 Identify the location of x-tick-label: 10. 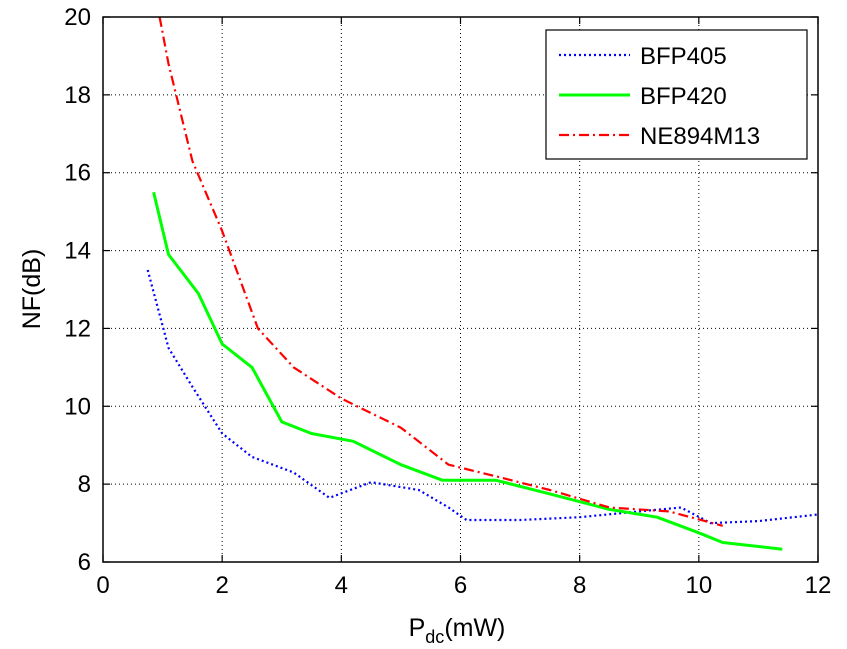
(698, 585).